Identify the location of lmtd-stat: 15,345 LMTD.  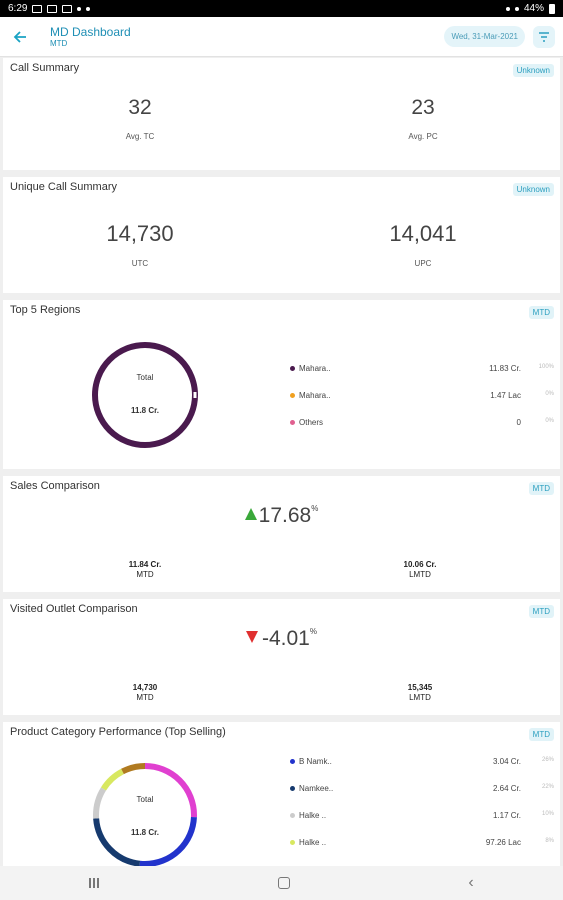
(420, 693).